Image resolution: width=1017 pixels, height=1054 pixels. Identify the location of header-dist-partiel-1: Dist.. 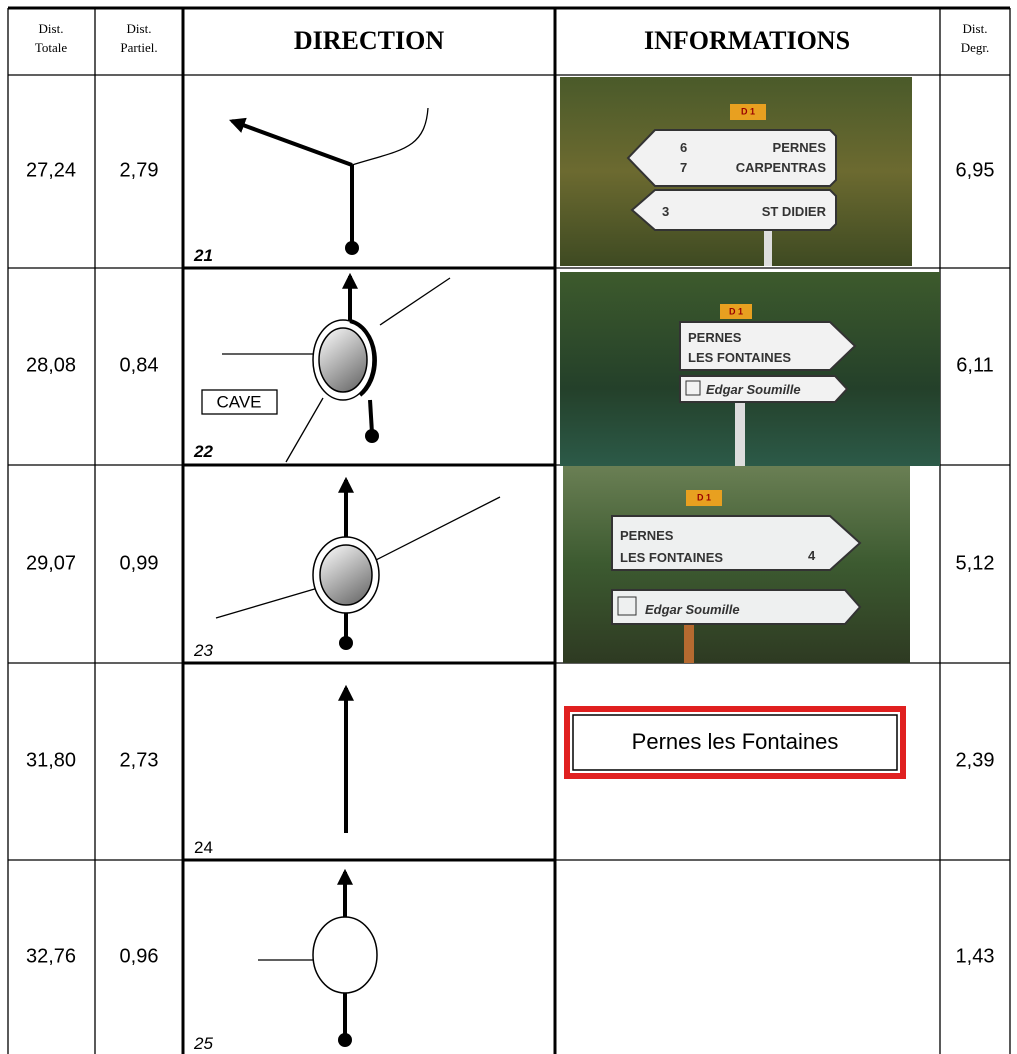
(139, 28).